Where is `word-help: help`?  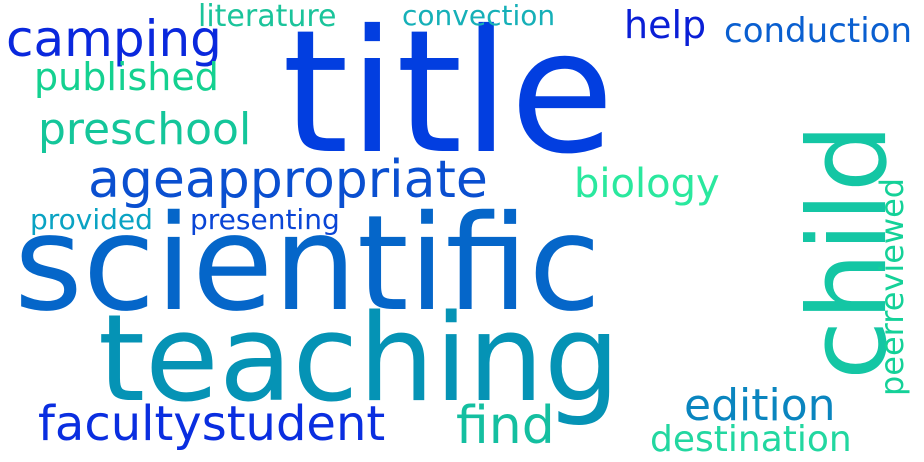
word-help: help is located at coordinates (665, 25).